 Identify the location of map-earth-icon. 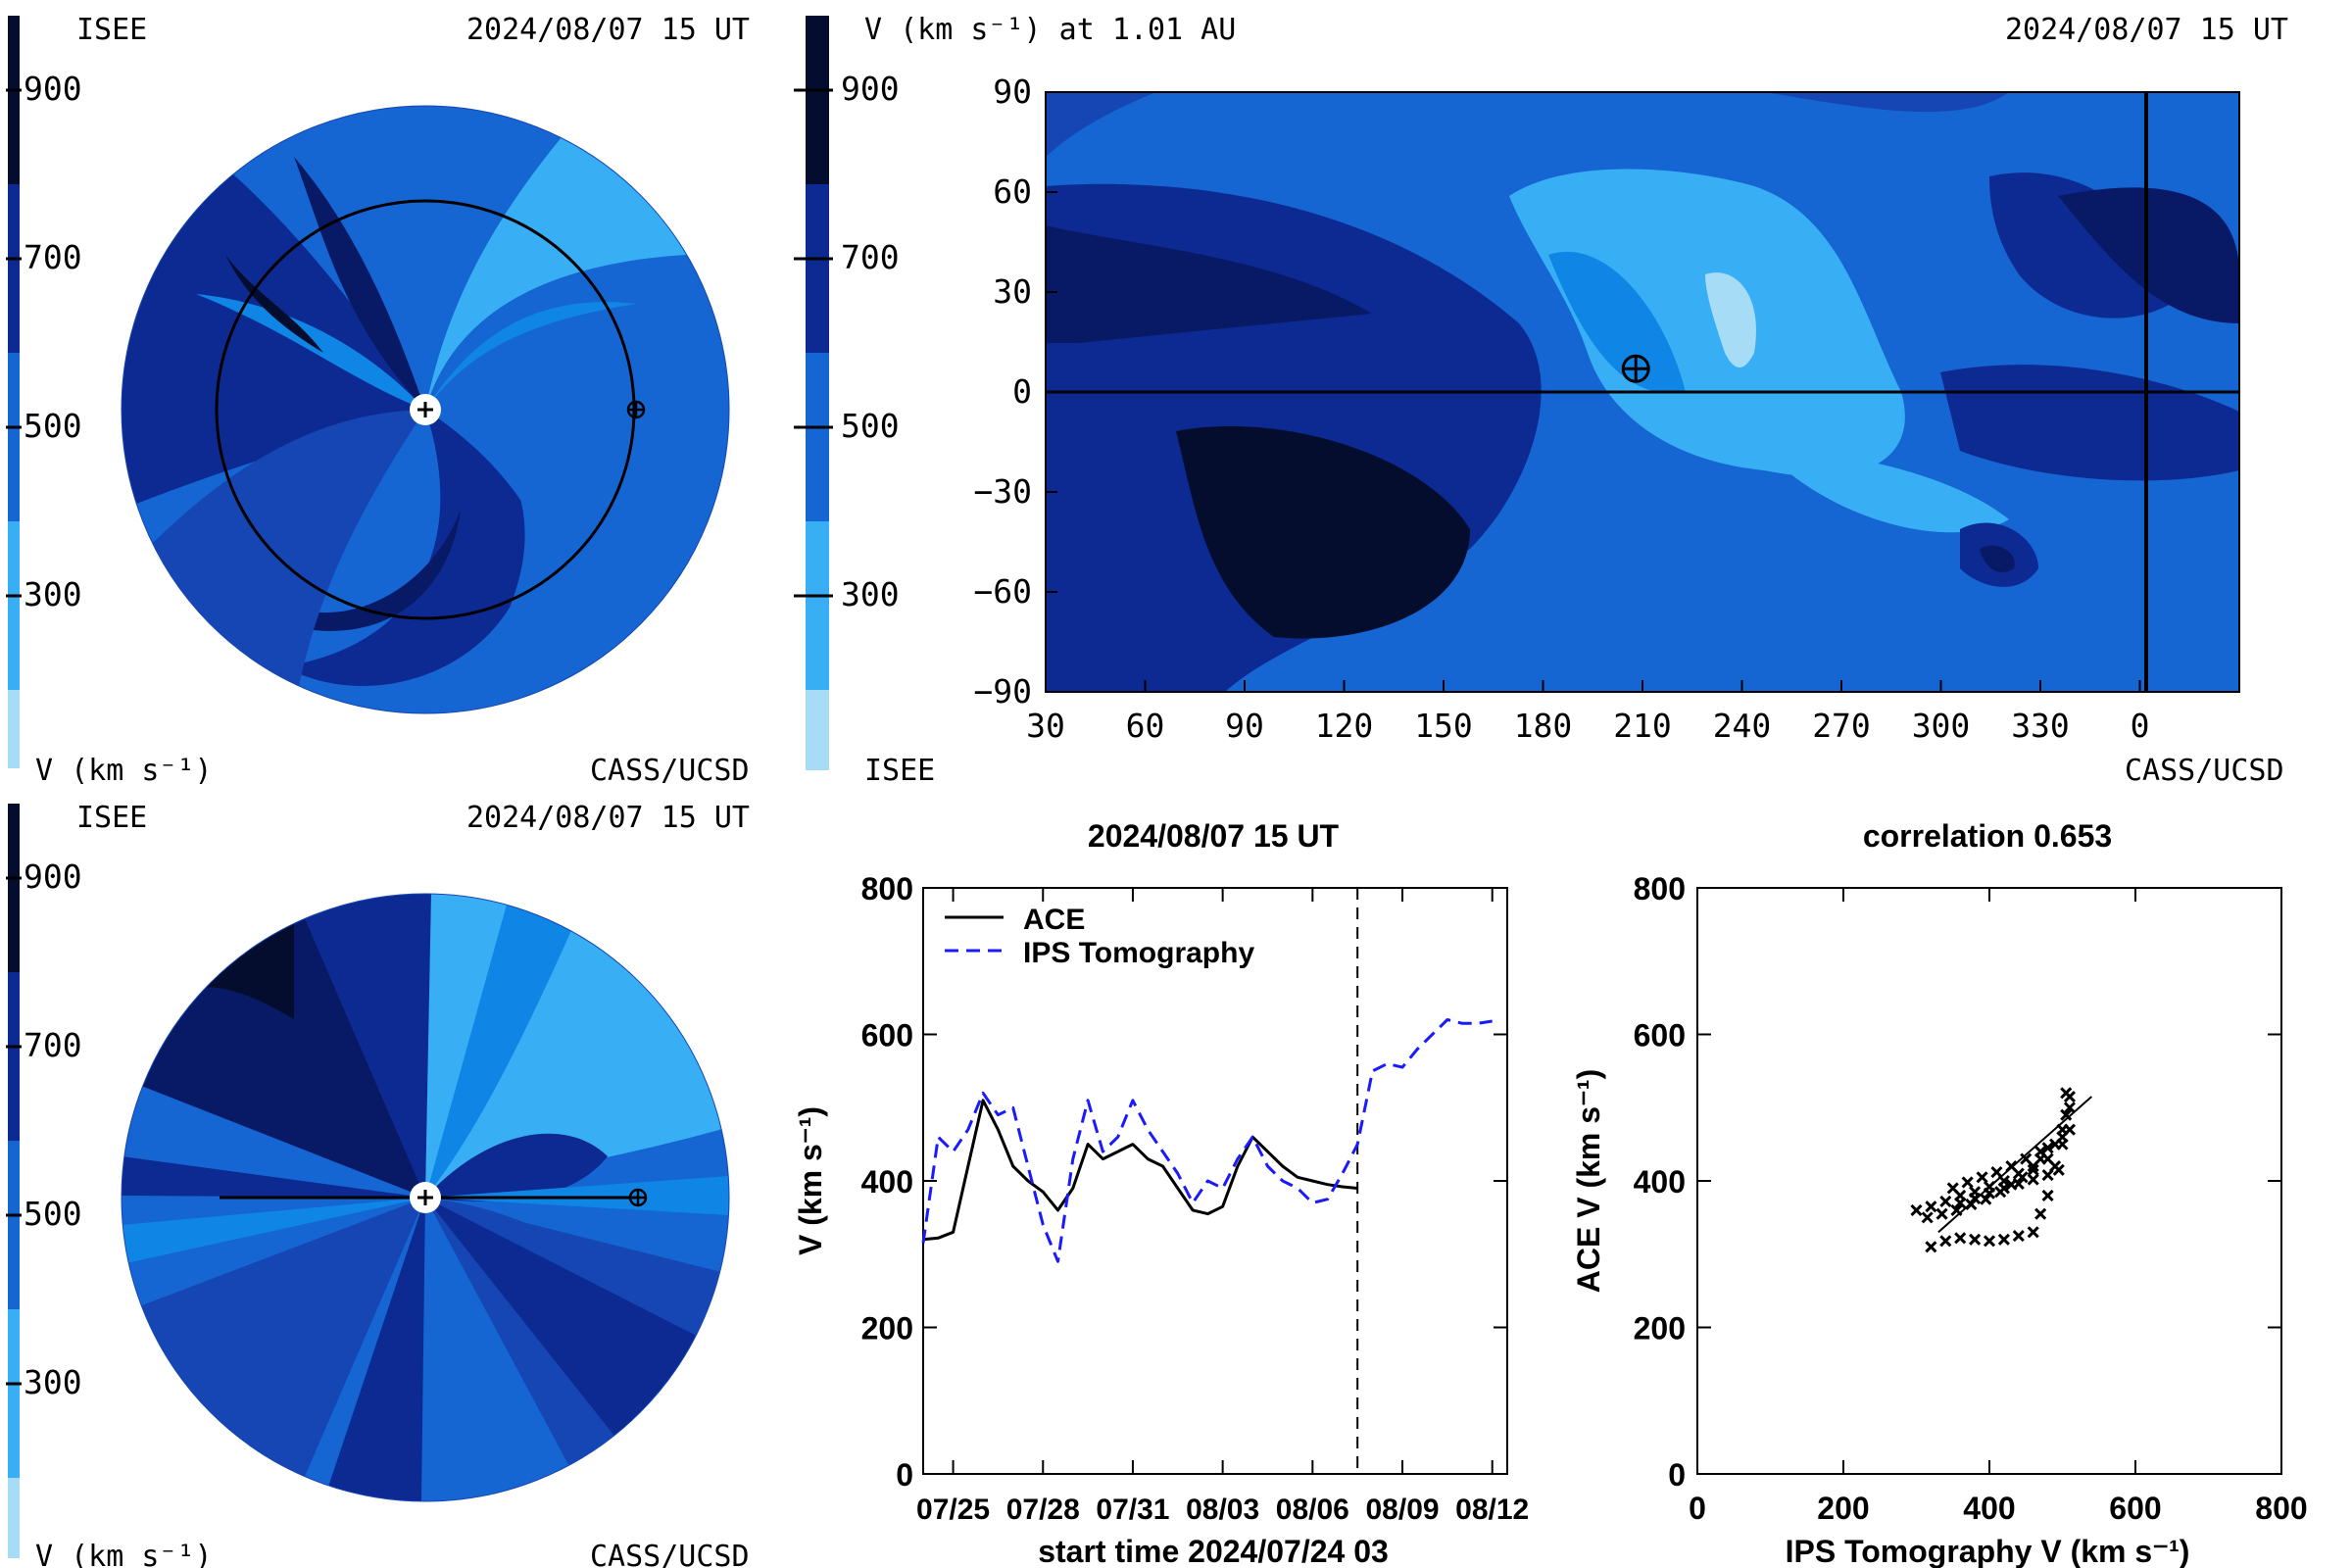
(1635, 368).